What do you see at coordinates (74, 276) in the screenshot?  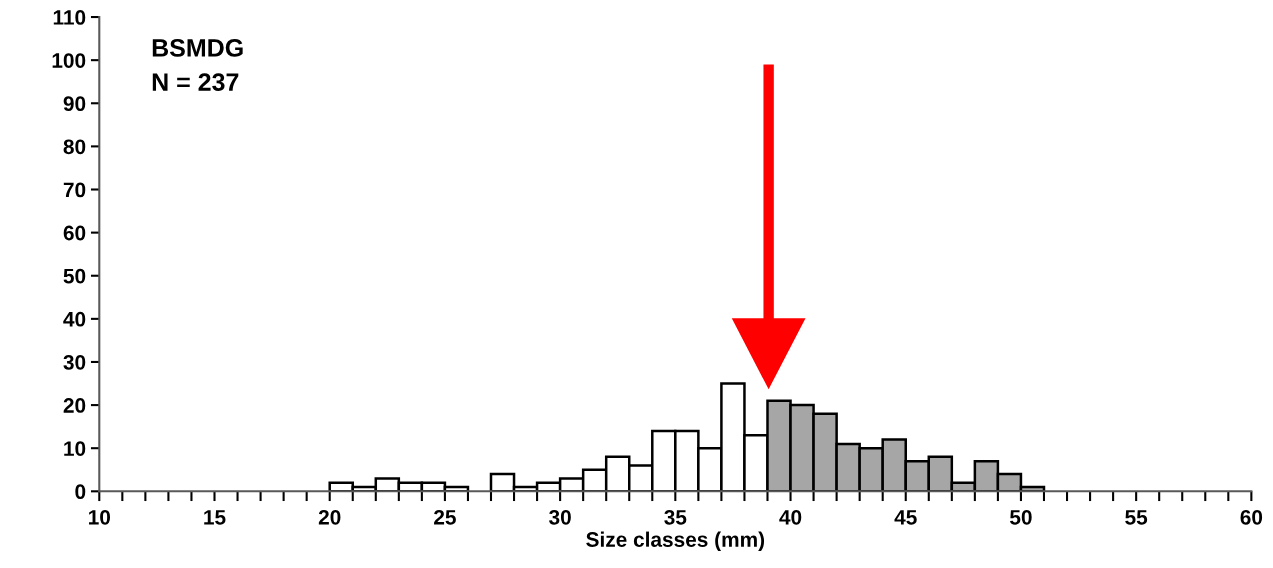 I see `y-tick-label: 50` at bounding box center [74, 276].